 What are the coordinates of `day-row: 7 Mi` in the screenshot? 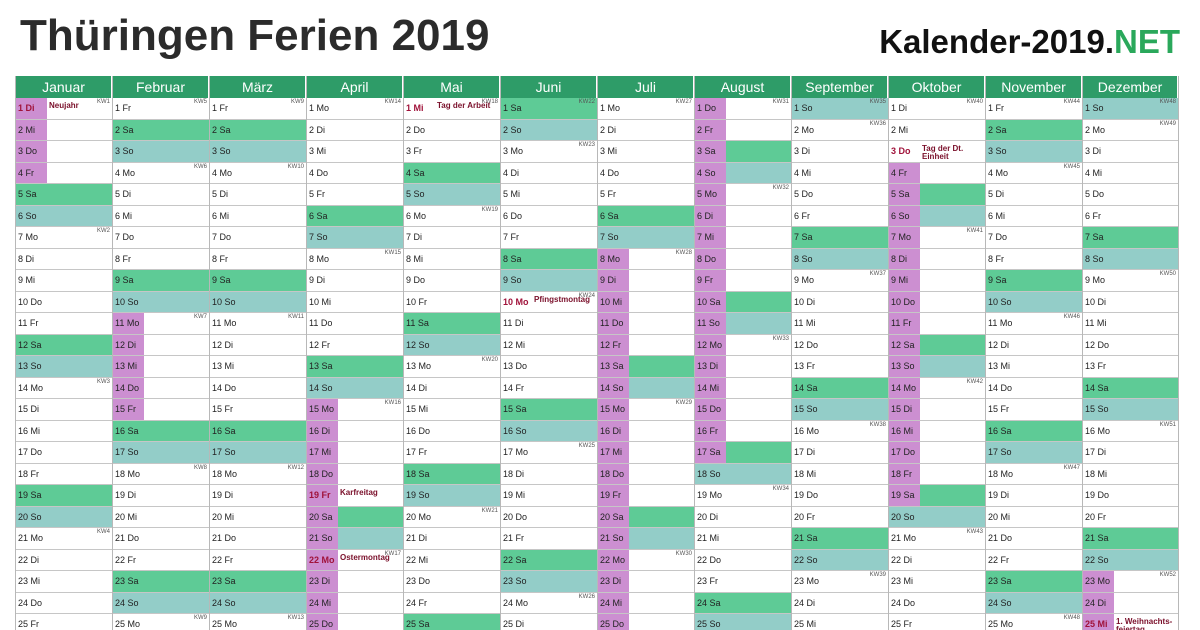 It's located at (743, 238).